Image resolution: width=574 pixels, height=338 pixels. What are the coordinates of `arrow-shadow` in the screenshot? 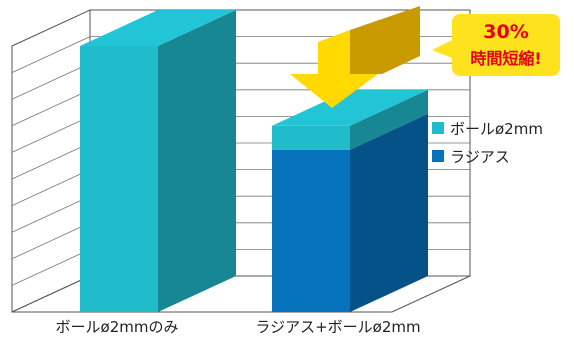 It's located at (385, 40).